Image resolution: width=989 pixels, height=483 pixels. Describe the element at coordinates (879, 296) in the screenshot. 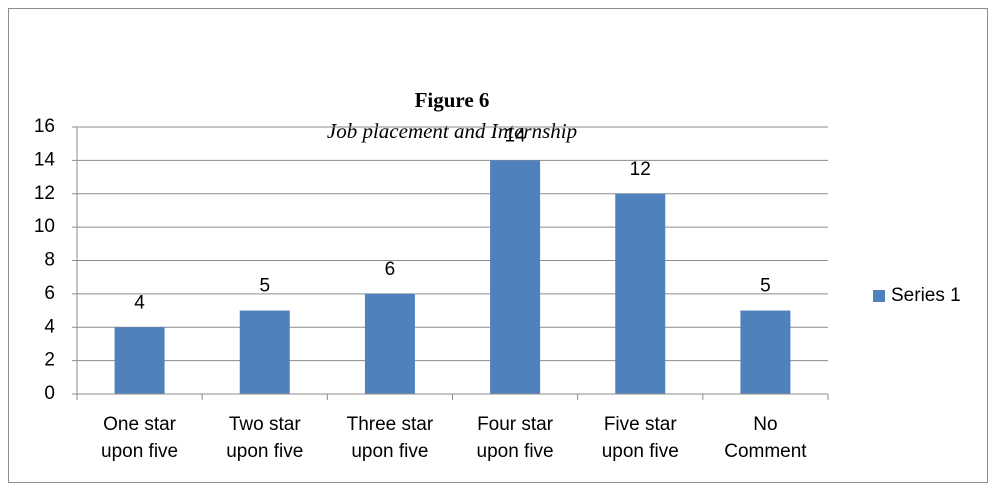

I see `legend-swatch` at that location.